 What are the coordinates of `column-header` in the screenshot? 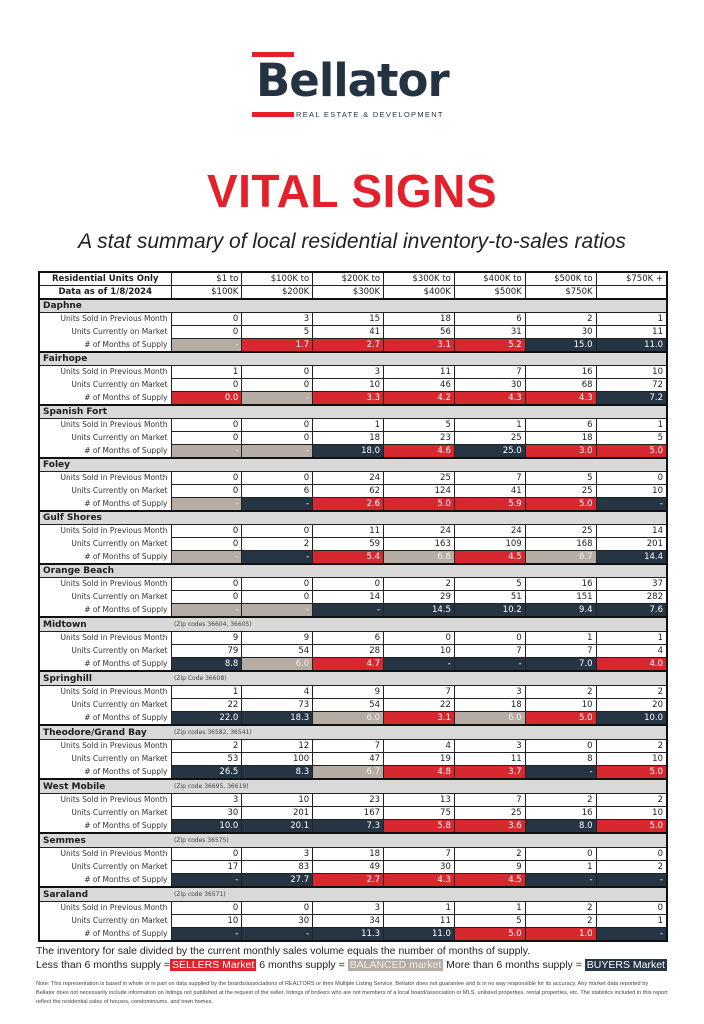 It's located at (631, 292).